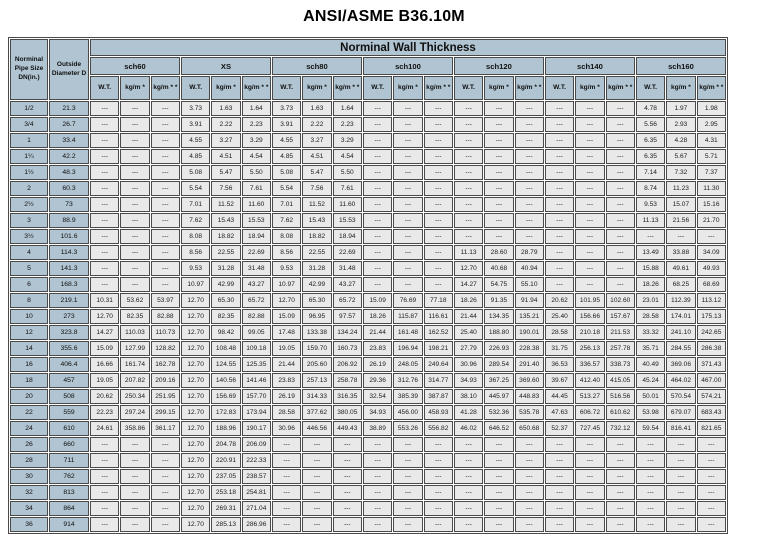  Describe the element at coordinates (620, 88) in the screenshot. I see `sub-header: kg/m * *` at that location.